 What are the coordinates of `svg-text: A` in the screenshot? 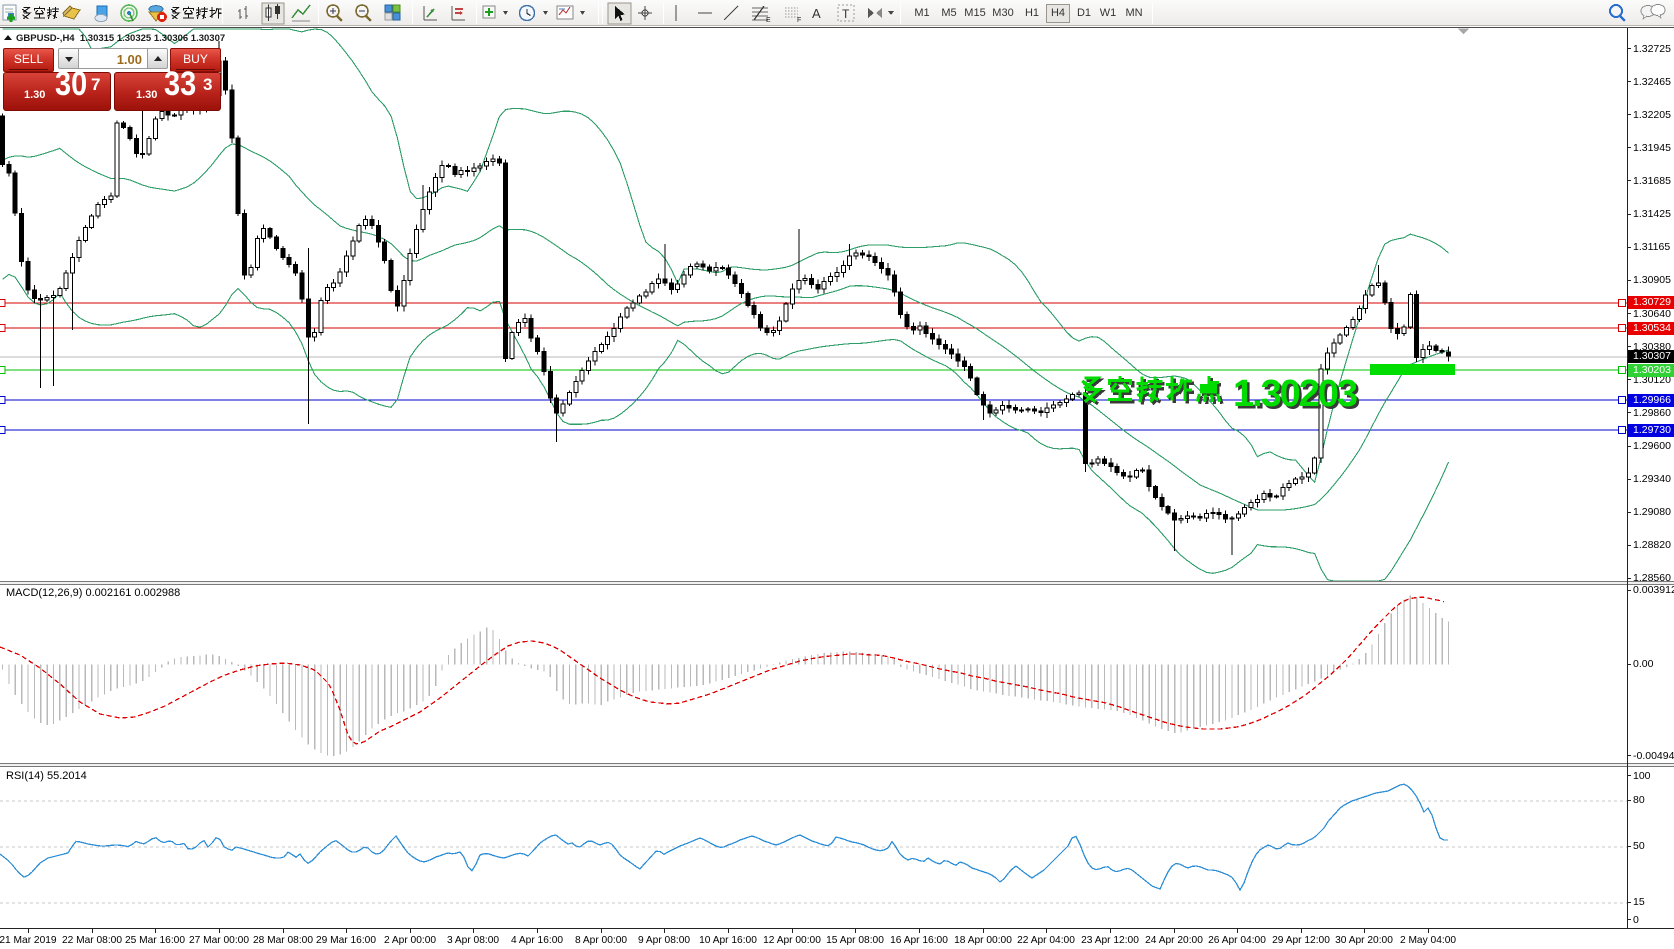 It's located at (816, 13).